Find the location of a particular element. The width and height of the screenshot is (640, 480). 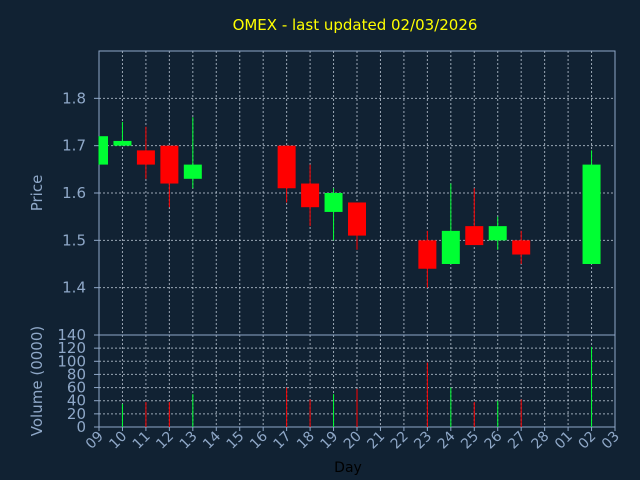

price-tick-label: 1.5 is located at coordinates (74, 240).